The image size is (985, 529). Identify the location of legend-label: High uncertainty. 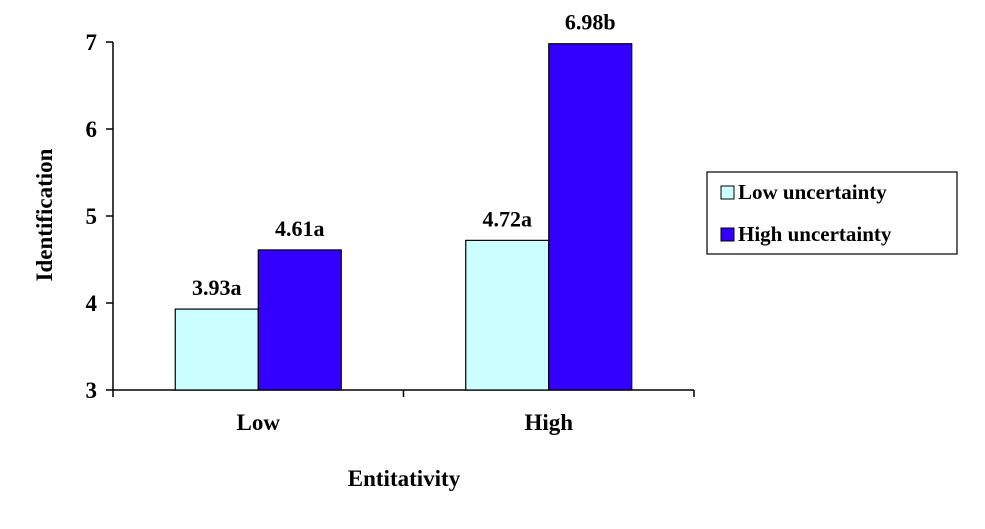
(815, 234).